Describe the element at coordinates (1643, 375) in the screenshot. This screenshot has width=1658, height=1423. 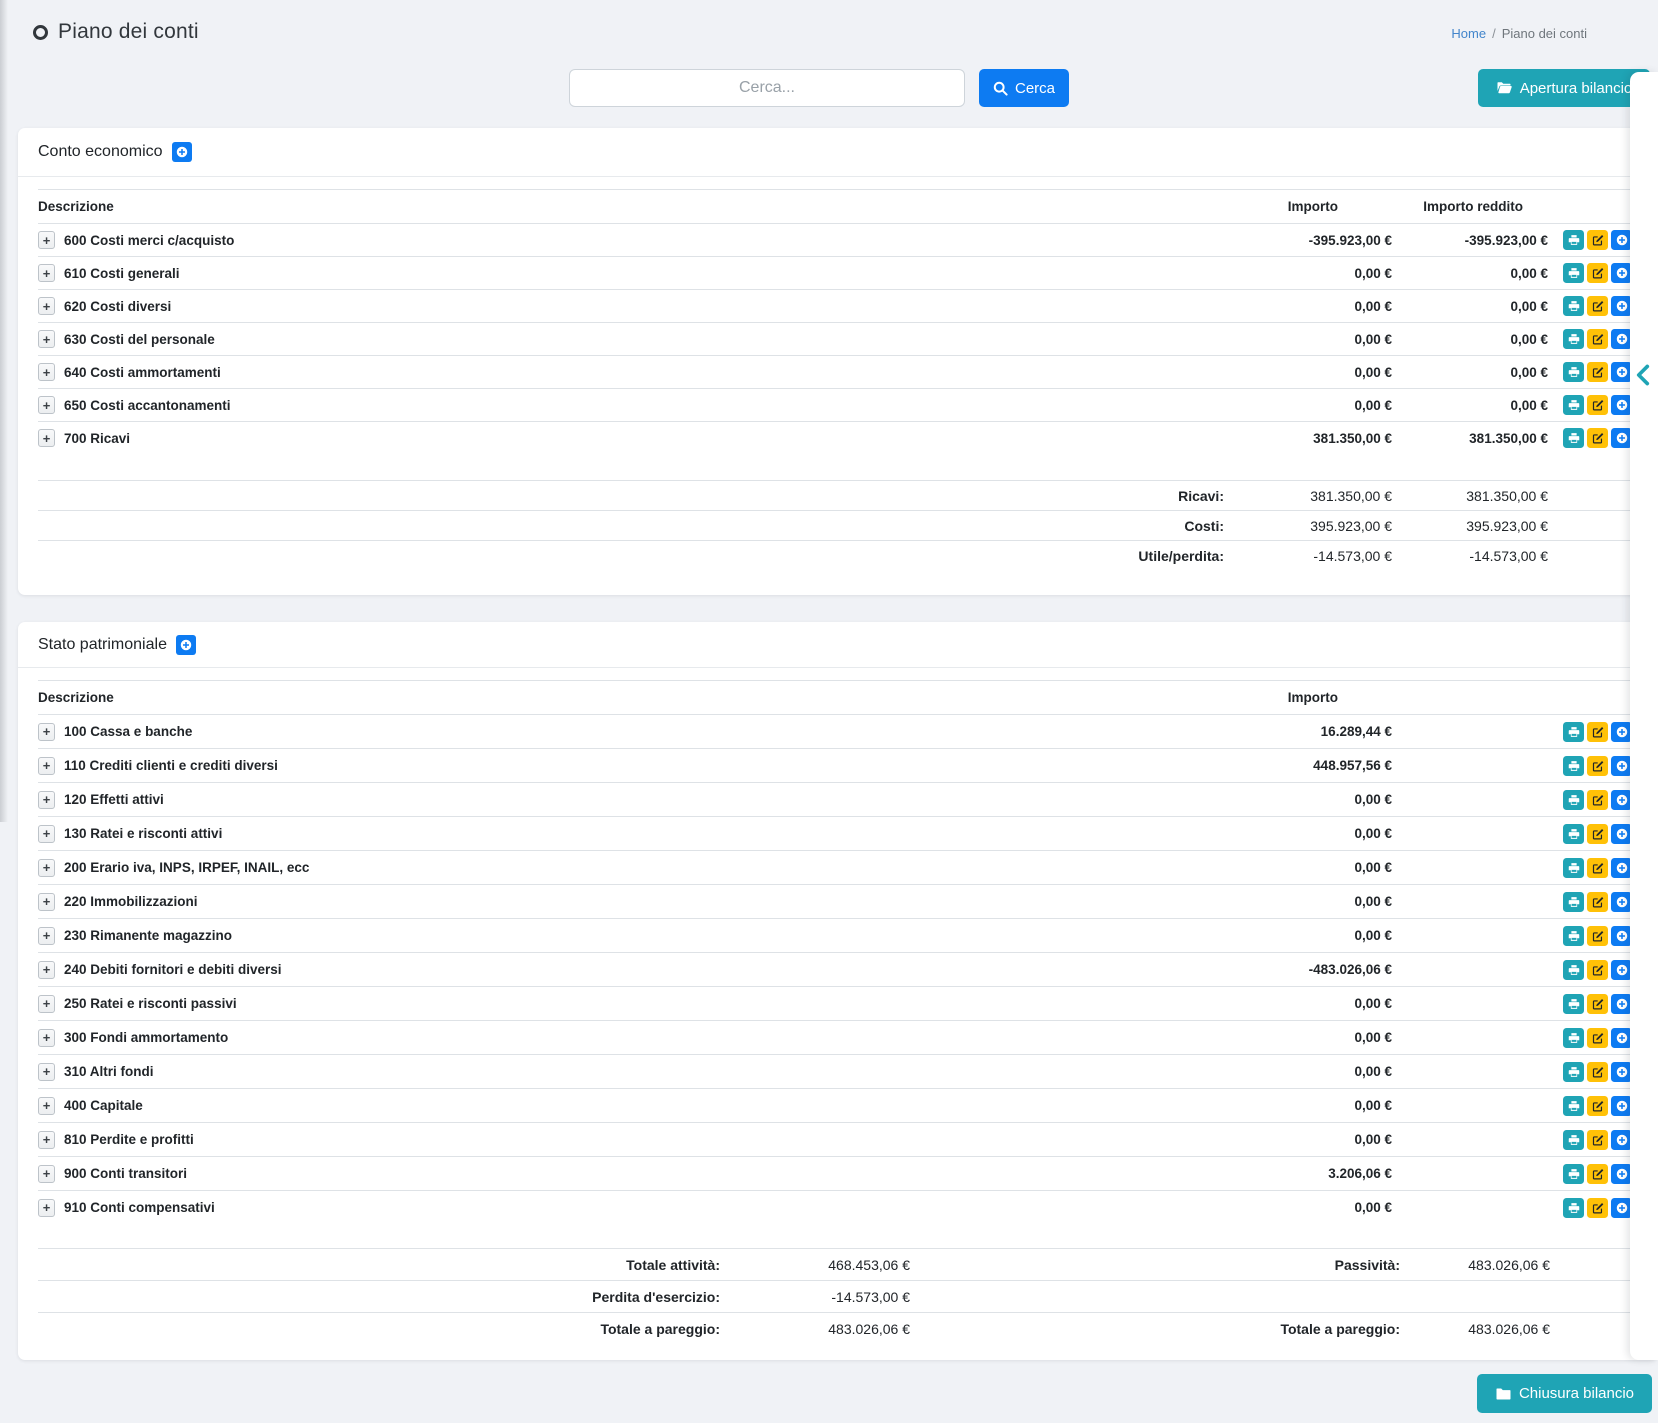
I see `chevron-left-icon` at that location.